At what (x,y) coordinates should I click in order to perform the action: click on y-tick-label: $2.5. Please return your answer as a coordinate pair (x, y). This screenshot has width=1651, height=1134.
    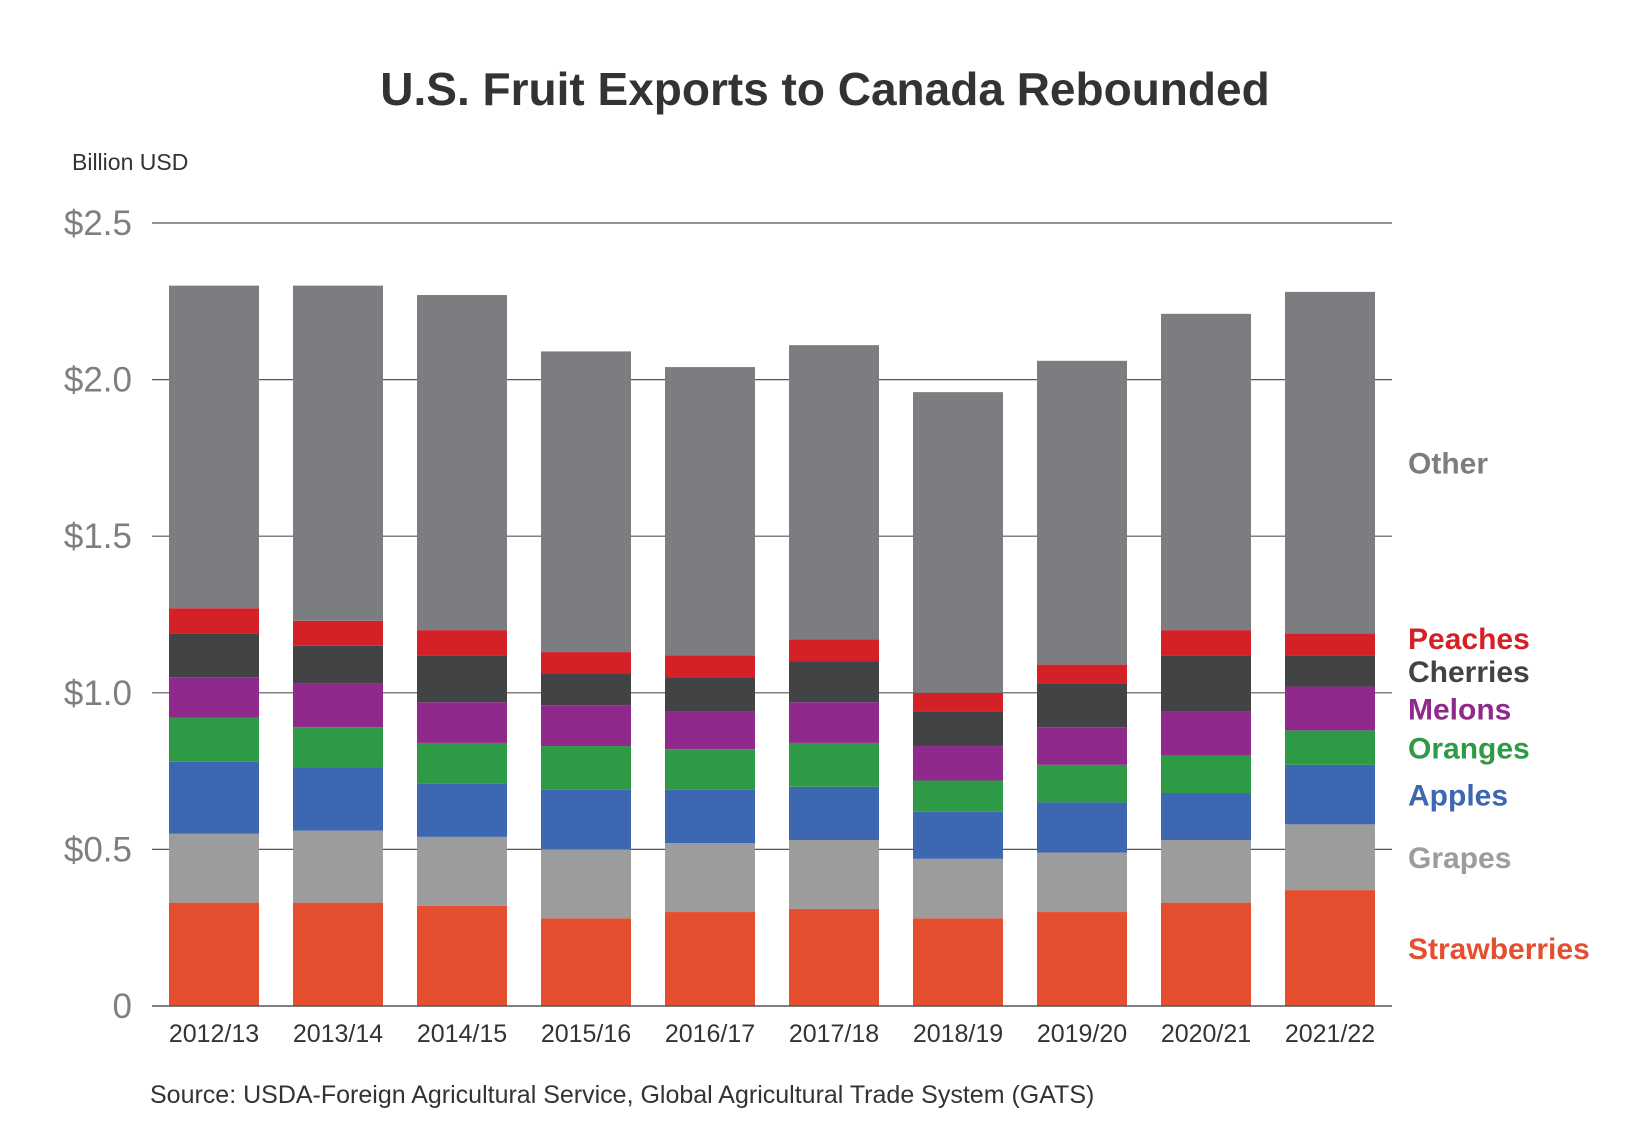
    Looking at the image, I should click on (98, 223).